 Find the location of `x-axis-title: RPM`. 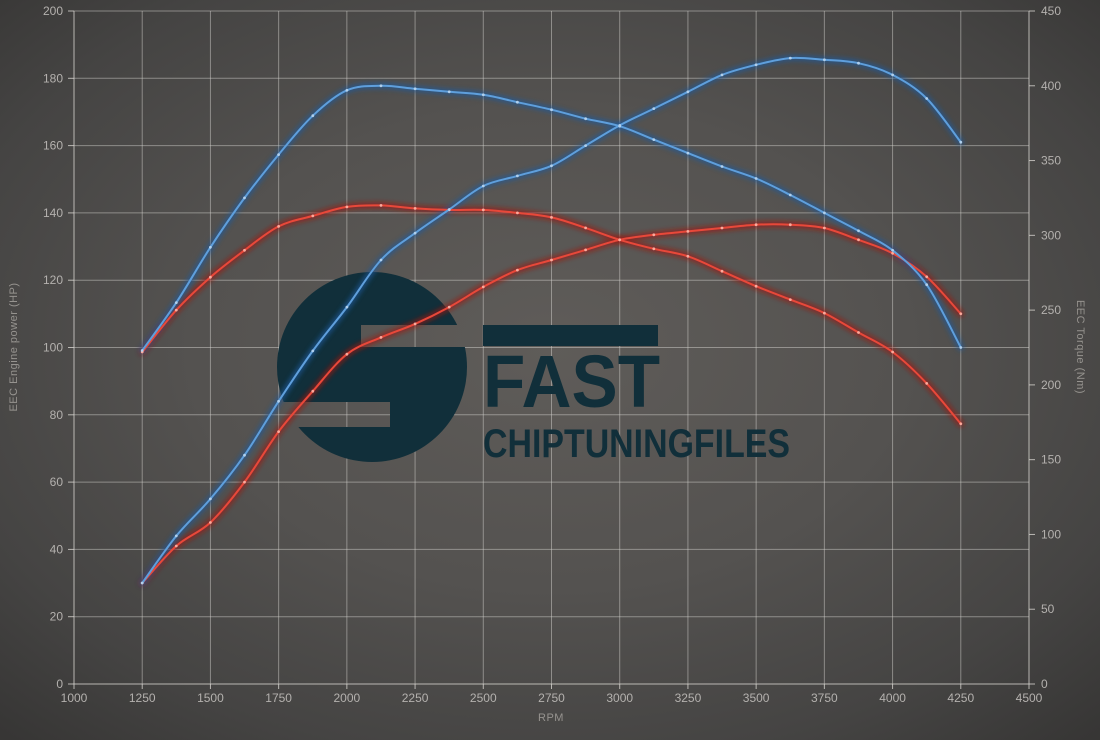

x-axis-title: RPM is located at coordinates (551, 718).